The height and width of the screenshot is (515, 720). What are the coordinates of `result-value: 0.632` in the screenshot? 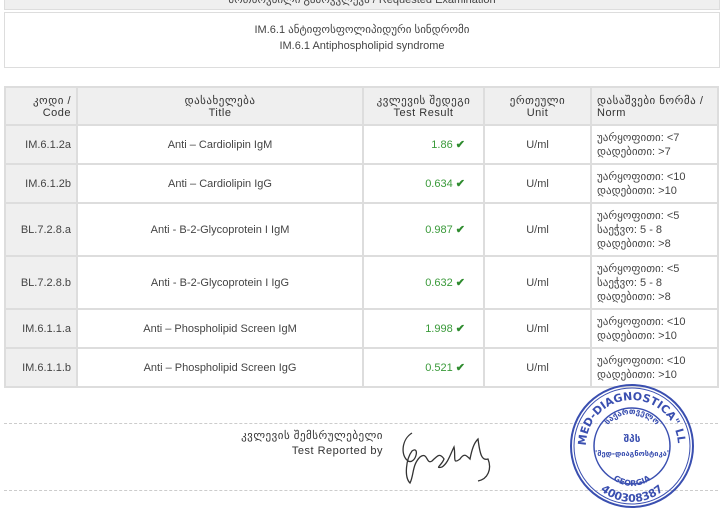 It's located at (439, 283).